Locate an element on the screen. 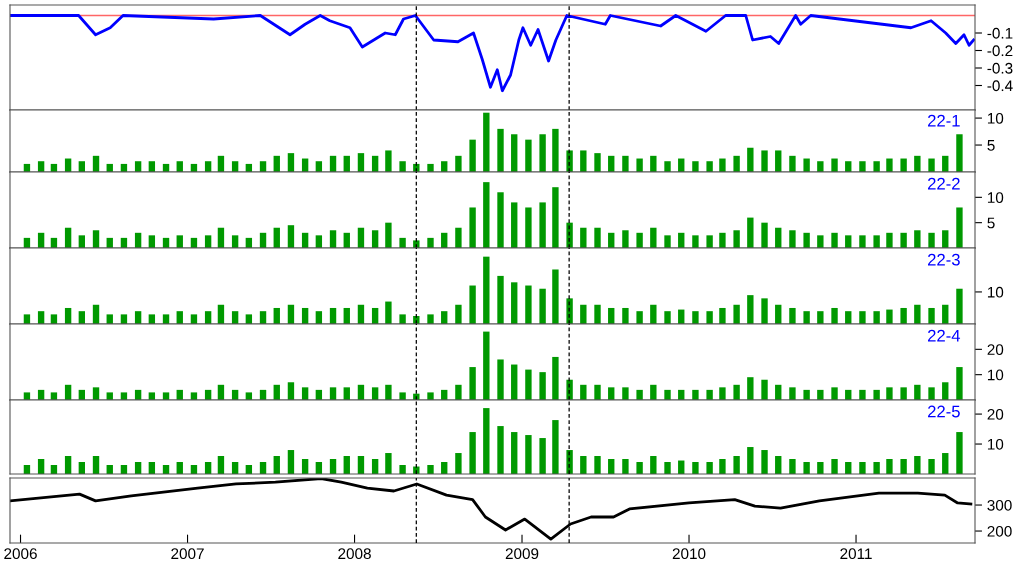 This screenshot has height=571, width=1026. chart-title: 22-1 is located at coordinates (944, 120).